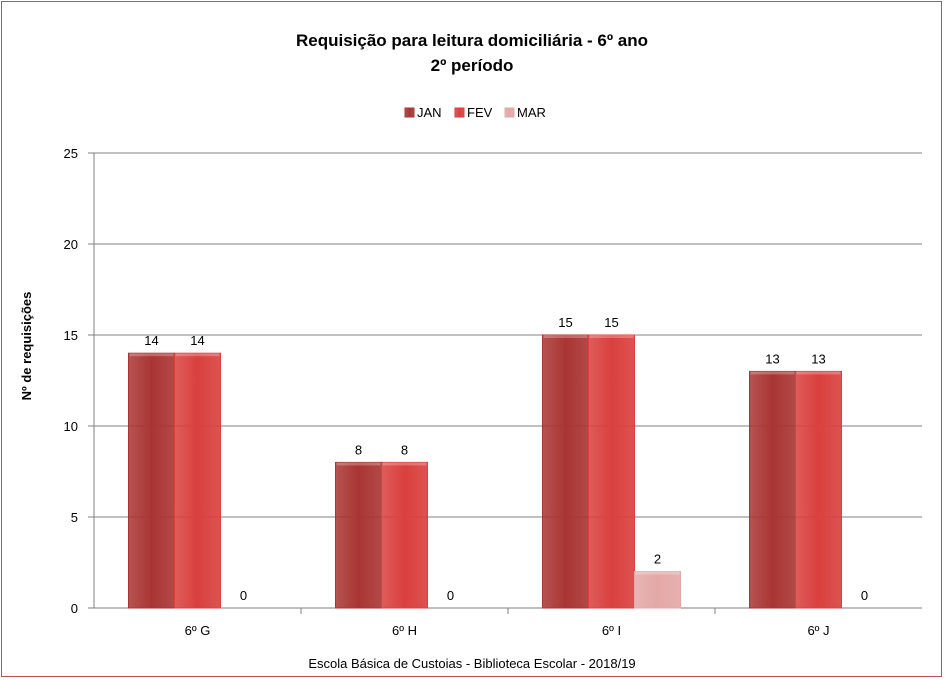  Describe the element at coordinates (531, 112) in the screenshot. I see `legend-label-mar: MAR` at that location.